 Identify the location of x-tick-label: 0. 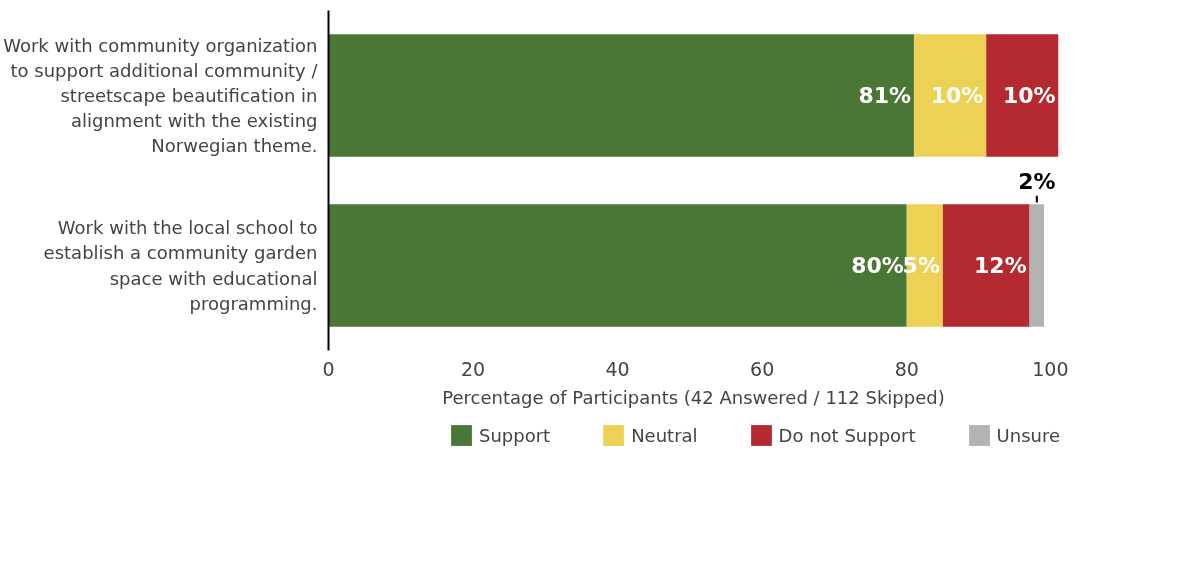
(328, 368).